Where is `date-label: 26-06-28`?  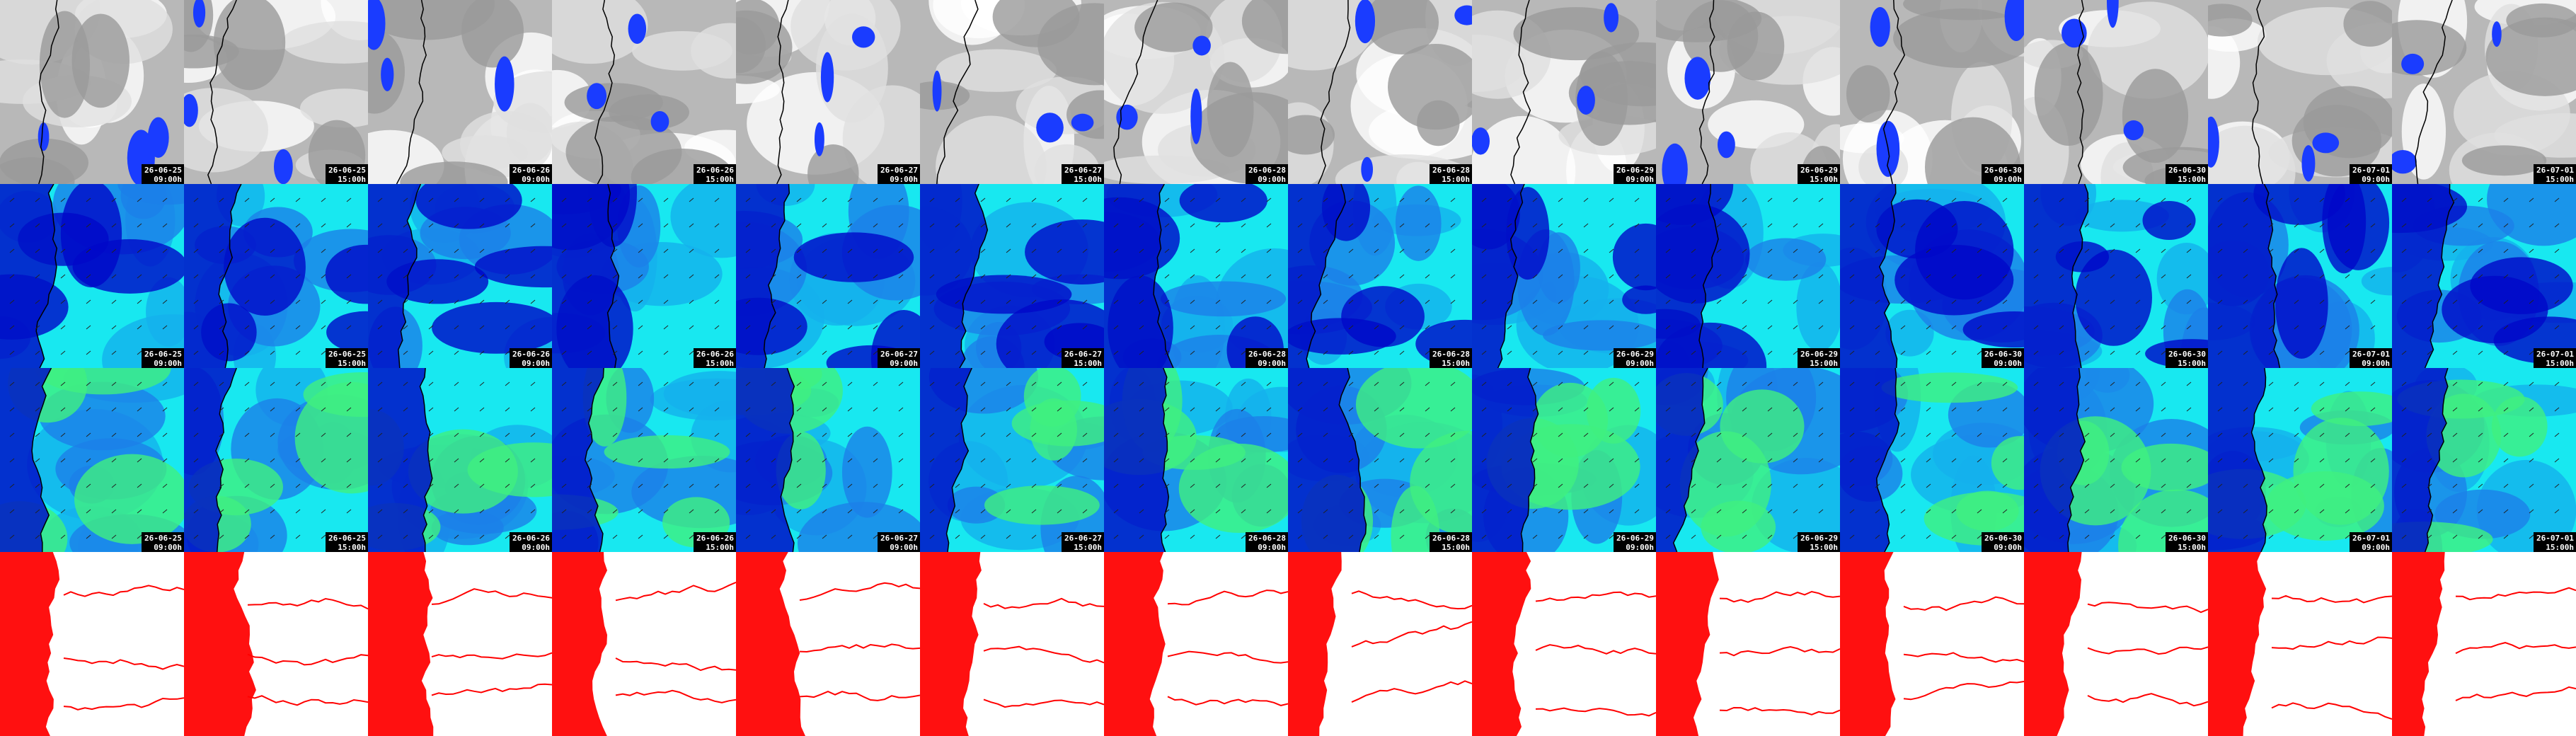 date-label: 26-06-28 is located at coordinates (1267, 171).